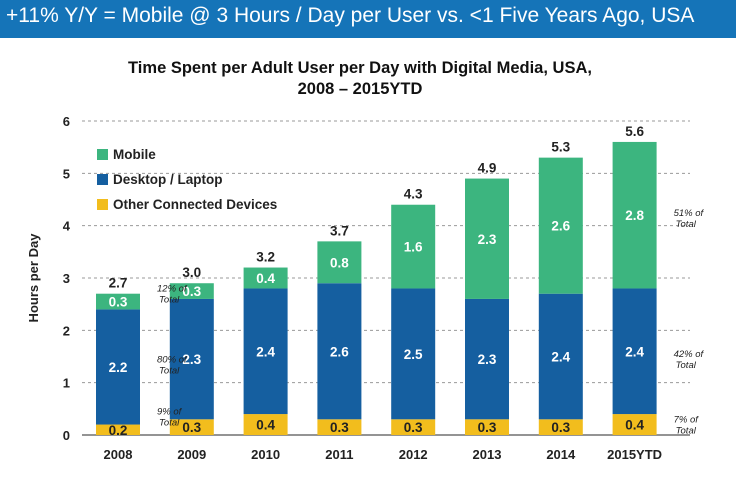  I want to click on bar-value-label-desktop-laptop-2008: 2.2, so click(118, 367).